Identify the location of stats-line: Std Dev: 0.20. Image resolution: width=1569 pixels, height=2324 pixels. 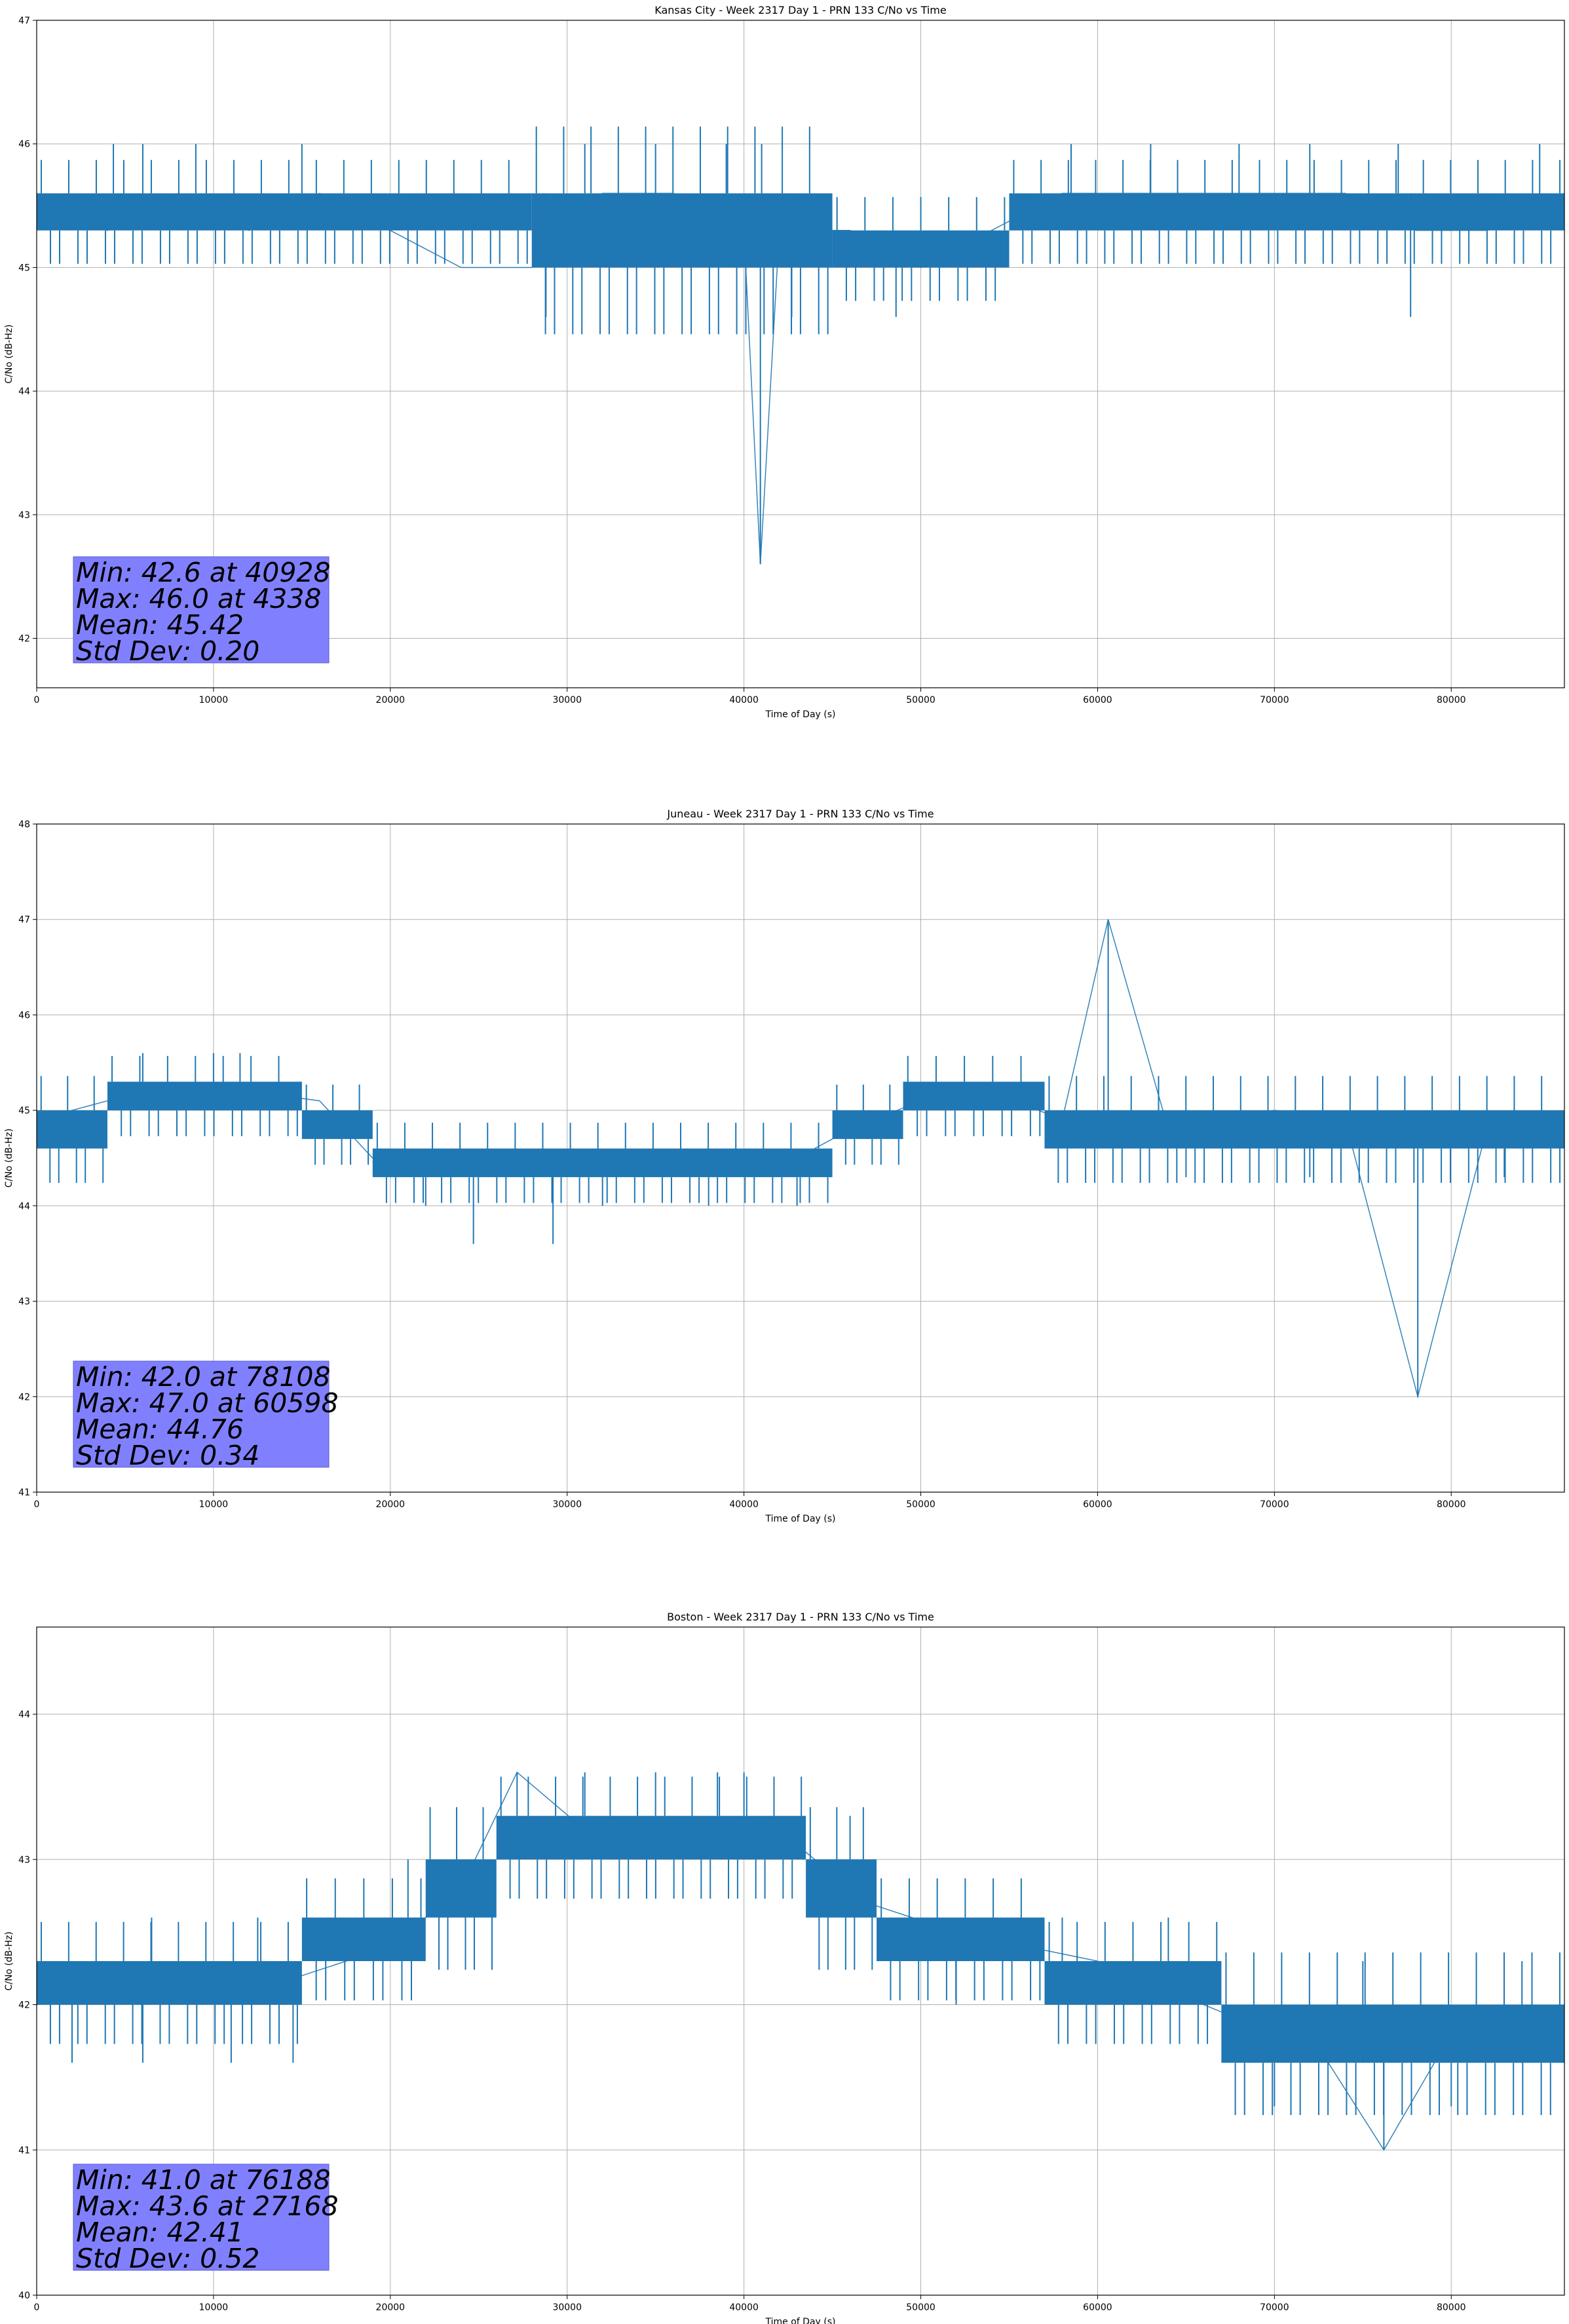
(167, 651).